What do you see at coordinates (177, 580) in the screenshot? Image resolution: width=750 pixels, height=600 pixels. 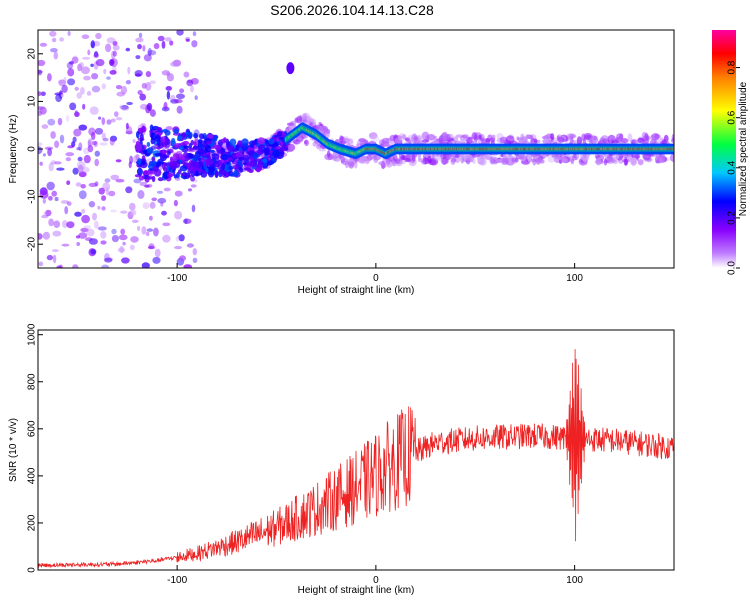 I see `x-tick-label: -100` at bounding box center [177, 580].